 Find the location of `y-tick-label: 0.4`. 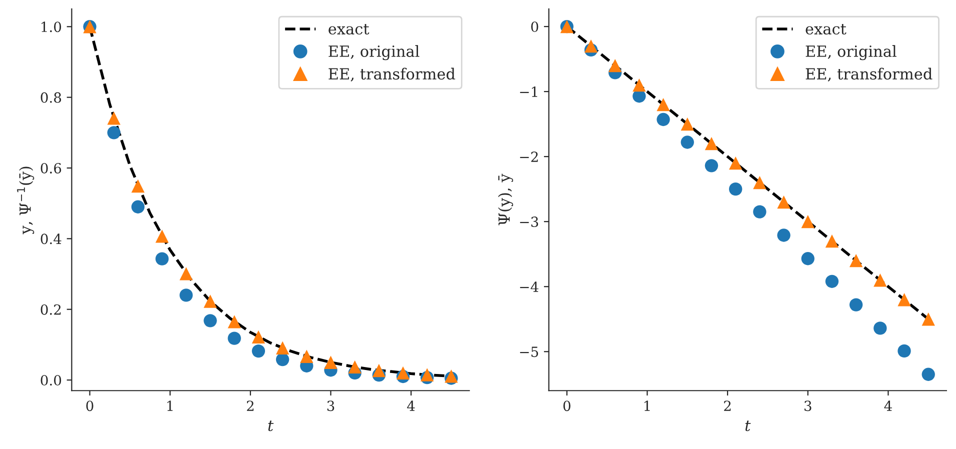

y-tick-label: 0.4 is located at coordinates (51, 239).